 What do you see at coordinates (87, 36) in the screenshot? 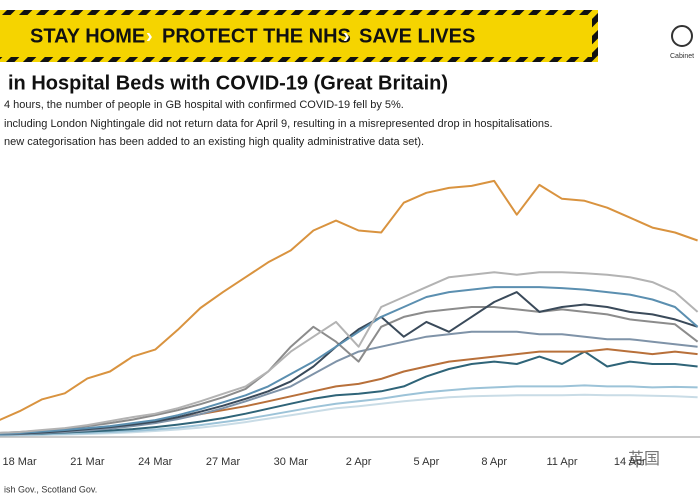
I see `banner-item: STAY HOME` at bounding box center [87, 36].